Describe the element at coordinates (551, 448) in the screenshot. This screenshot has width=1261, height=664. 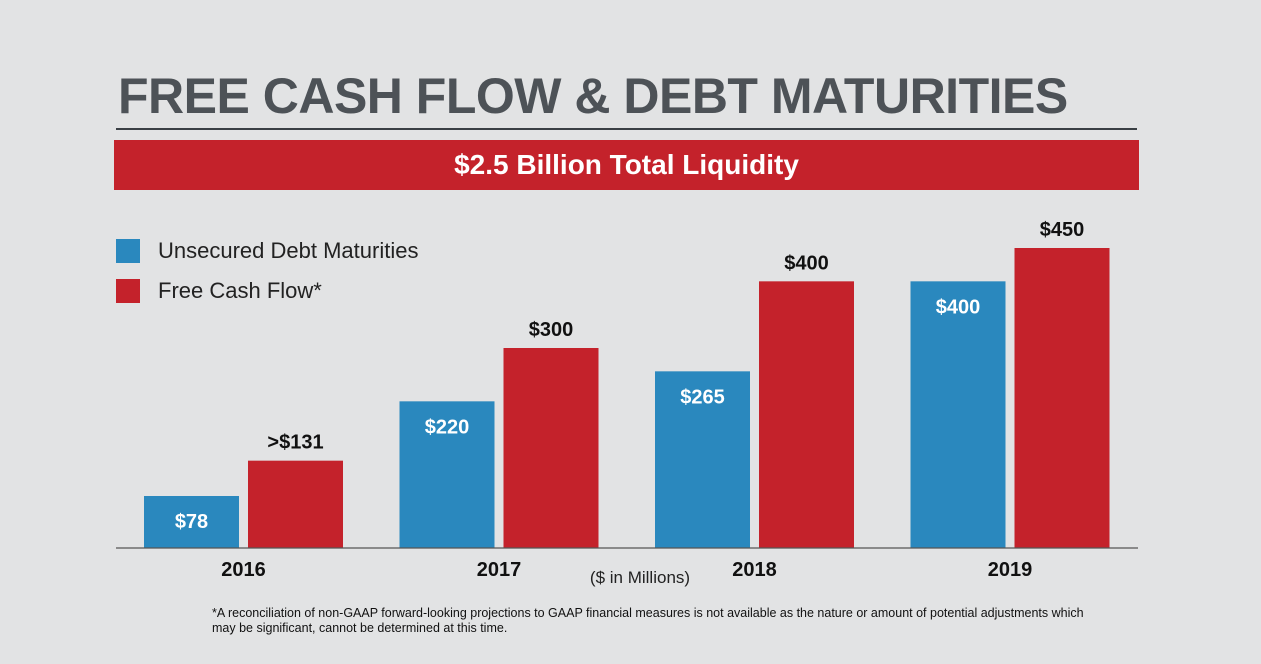
I see `bar-fcf-2017` at that location.